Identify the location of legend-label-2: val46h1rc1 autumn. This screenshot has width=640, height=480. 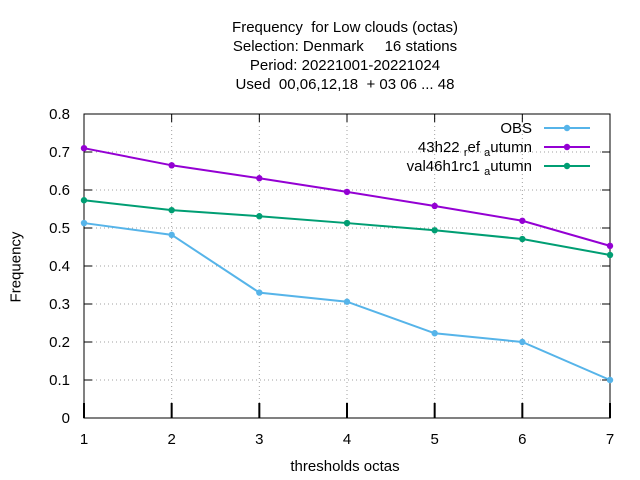
(469, 168).